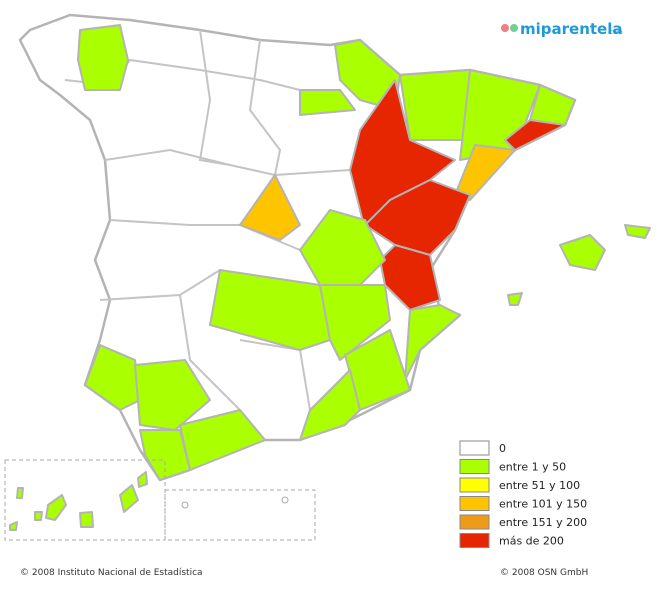  What do you see at coordinates (615, 32) in the screenshot?
I see `logo-suffix: .com` at bounding box center [615, 32].